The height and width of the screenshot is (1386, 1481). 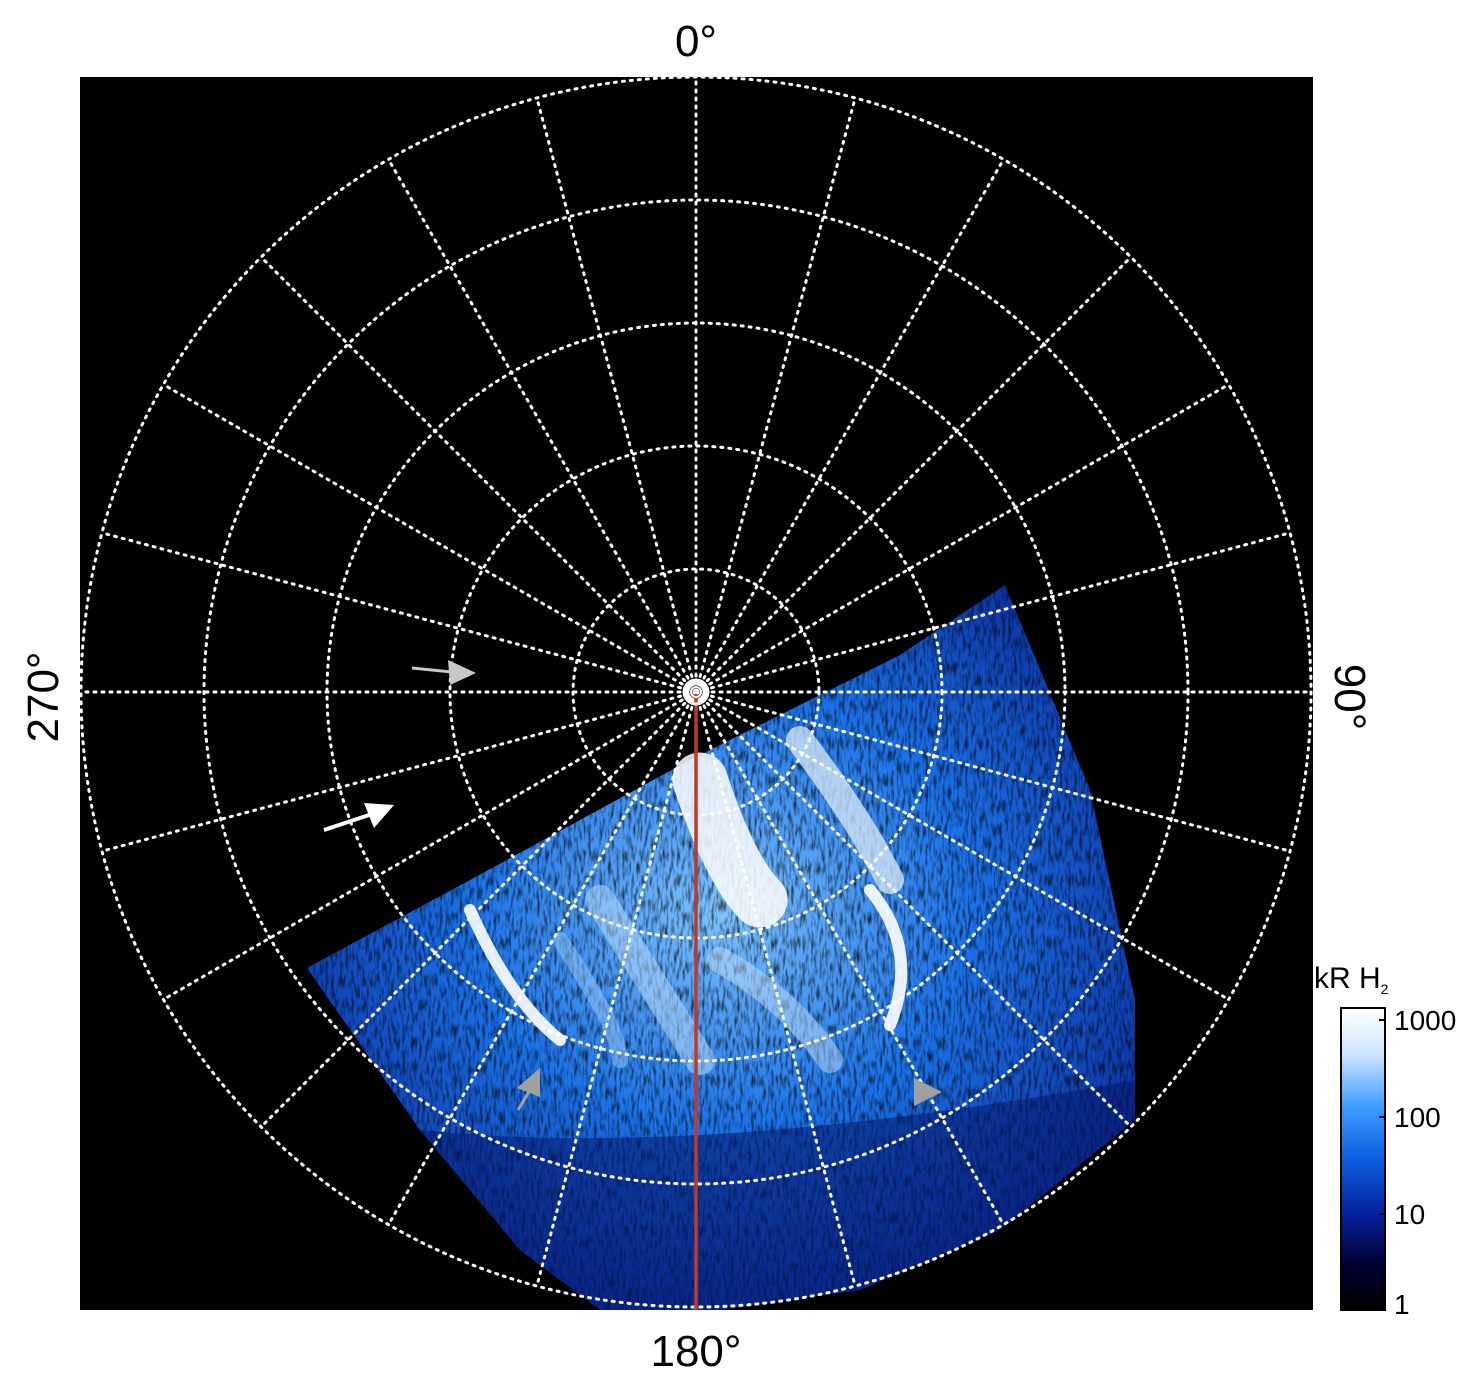 I want to click on colorbar-tick-100: 100, so click(x=1417, y=1117).